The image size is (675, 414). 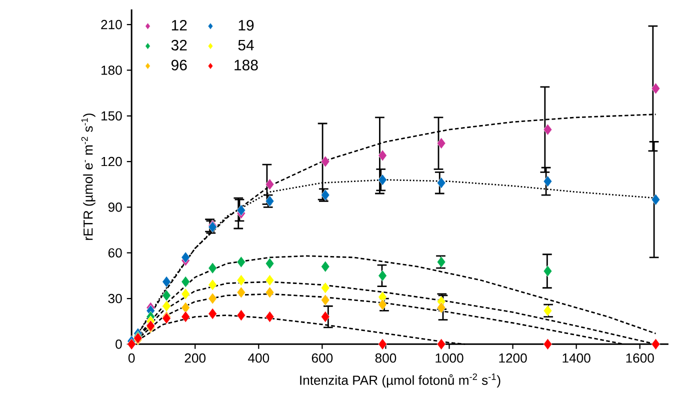 I want to click on x-tick-label: 400, so click(x=259, y=358).